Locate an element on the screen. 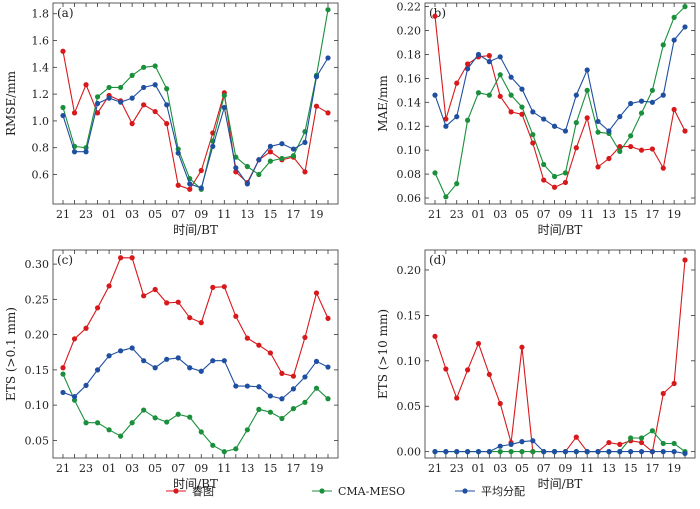 Image resolution: width=700 pixels, height=509 pixels. legend-label: CMA-MESO is located at coordinates (371, 491).